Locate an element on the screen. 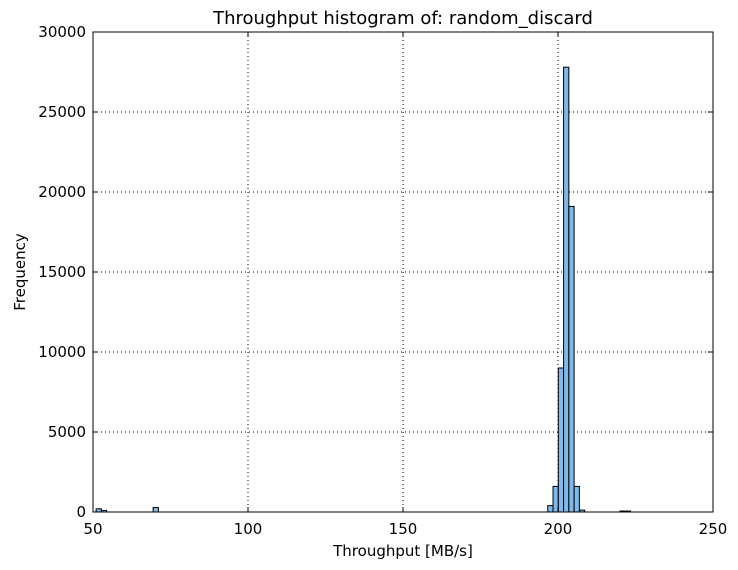  chart-title: Throughput histogram of: random_discard is located at coordinates (402, 18).